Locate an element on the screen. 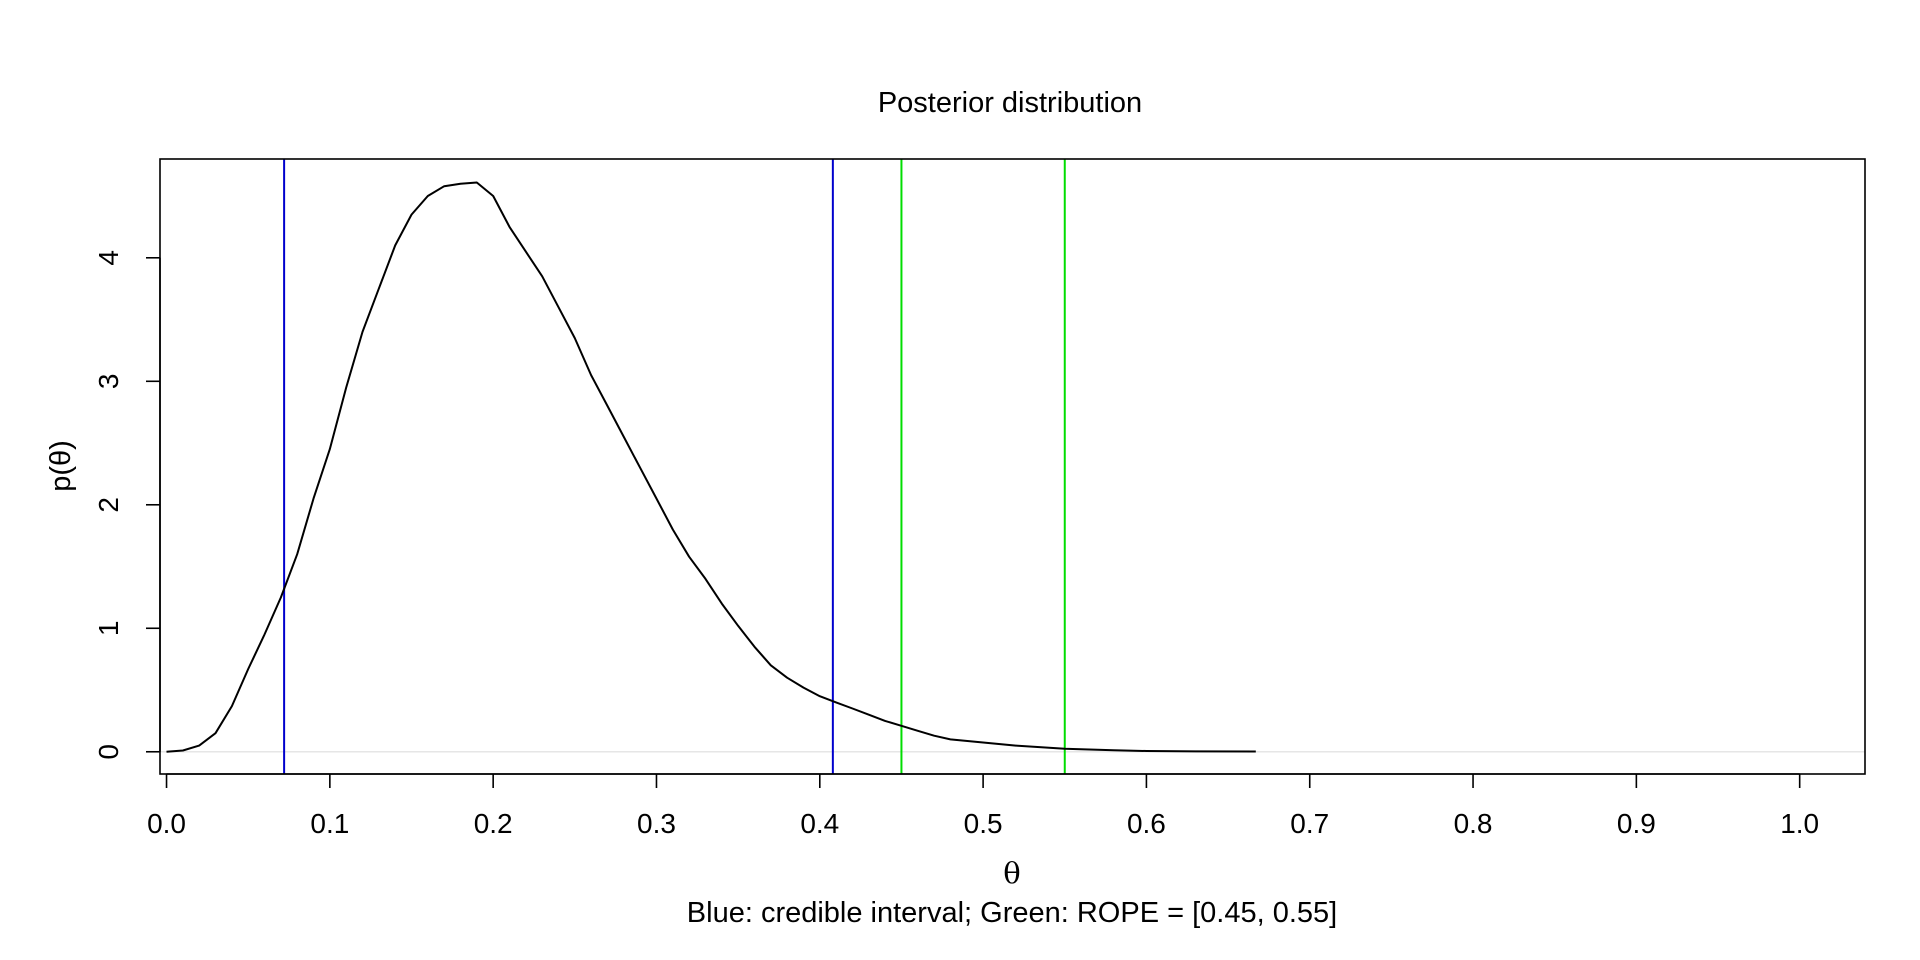 This screenshot has height=960, width=1920. x-tick-label: 0.4 is located at coordinates (819, 823).